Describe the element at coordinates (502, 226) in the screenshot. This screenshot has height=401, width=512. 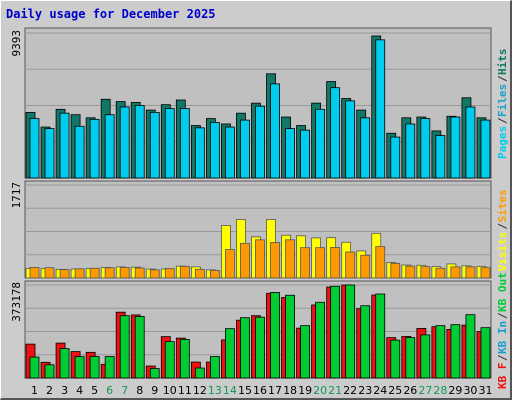
I see `visits-sites-panel-legend-1: /` at that location.